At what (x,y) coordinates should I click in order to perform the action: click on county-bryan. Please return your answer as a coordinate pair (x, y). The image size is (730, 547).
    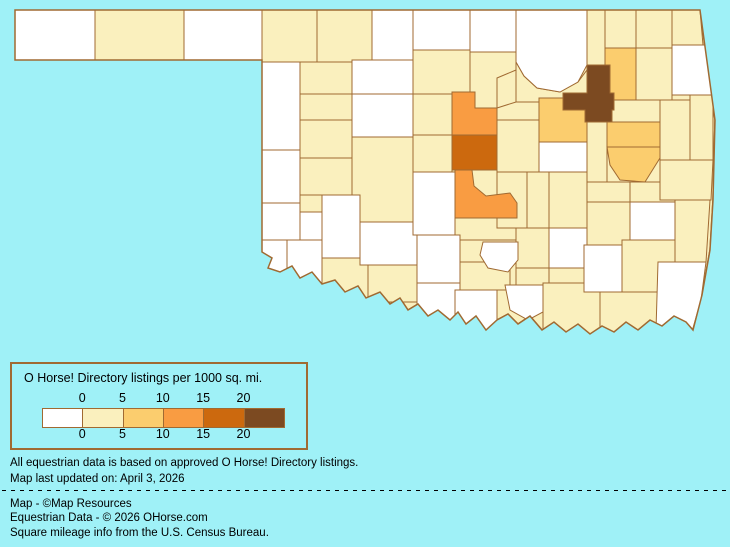
    Looking at the image, I should click on (571, 308).